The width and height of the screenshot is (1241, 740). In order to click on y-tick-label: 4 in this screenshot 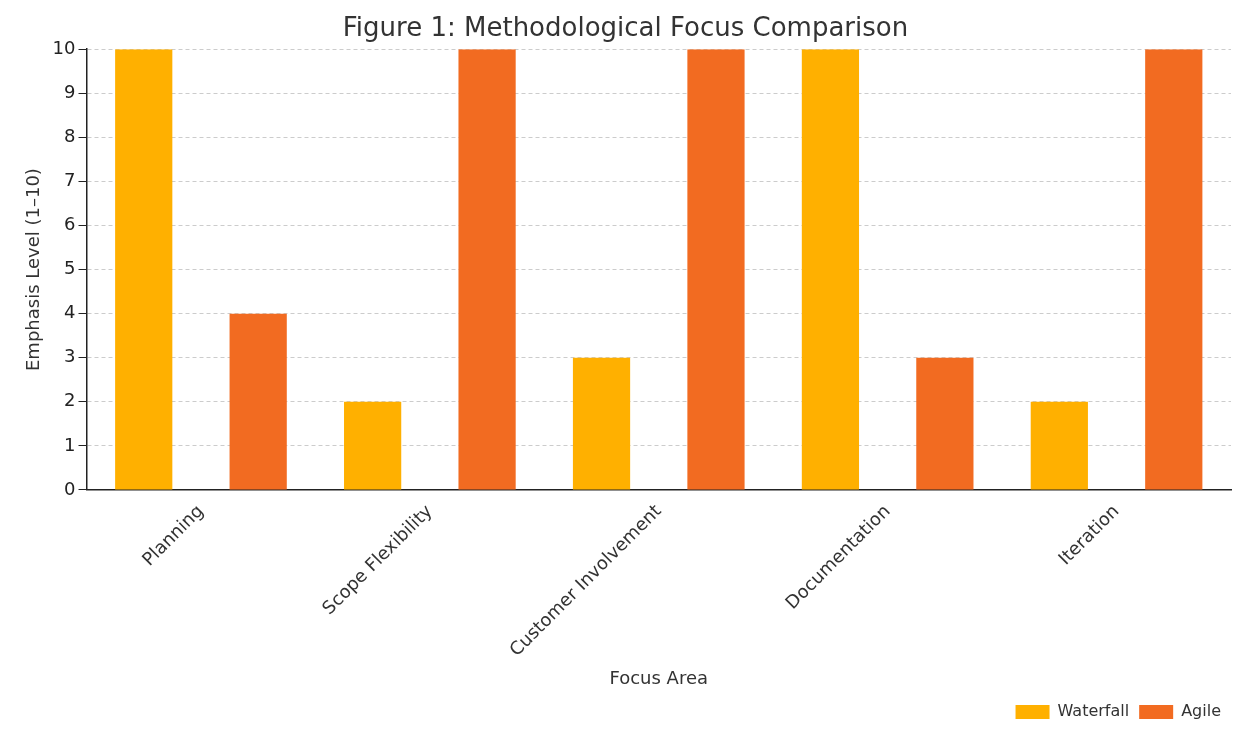, I will do `click(70, 312)`.